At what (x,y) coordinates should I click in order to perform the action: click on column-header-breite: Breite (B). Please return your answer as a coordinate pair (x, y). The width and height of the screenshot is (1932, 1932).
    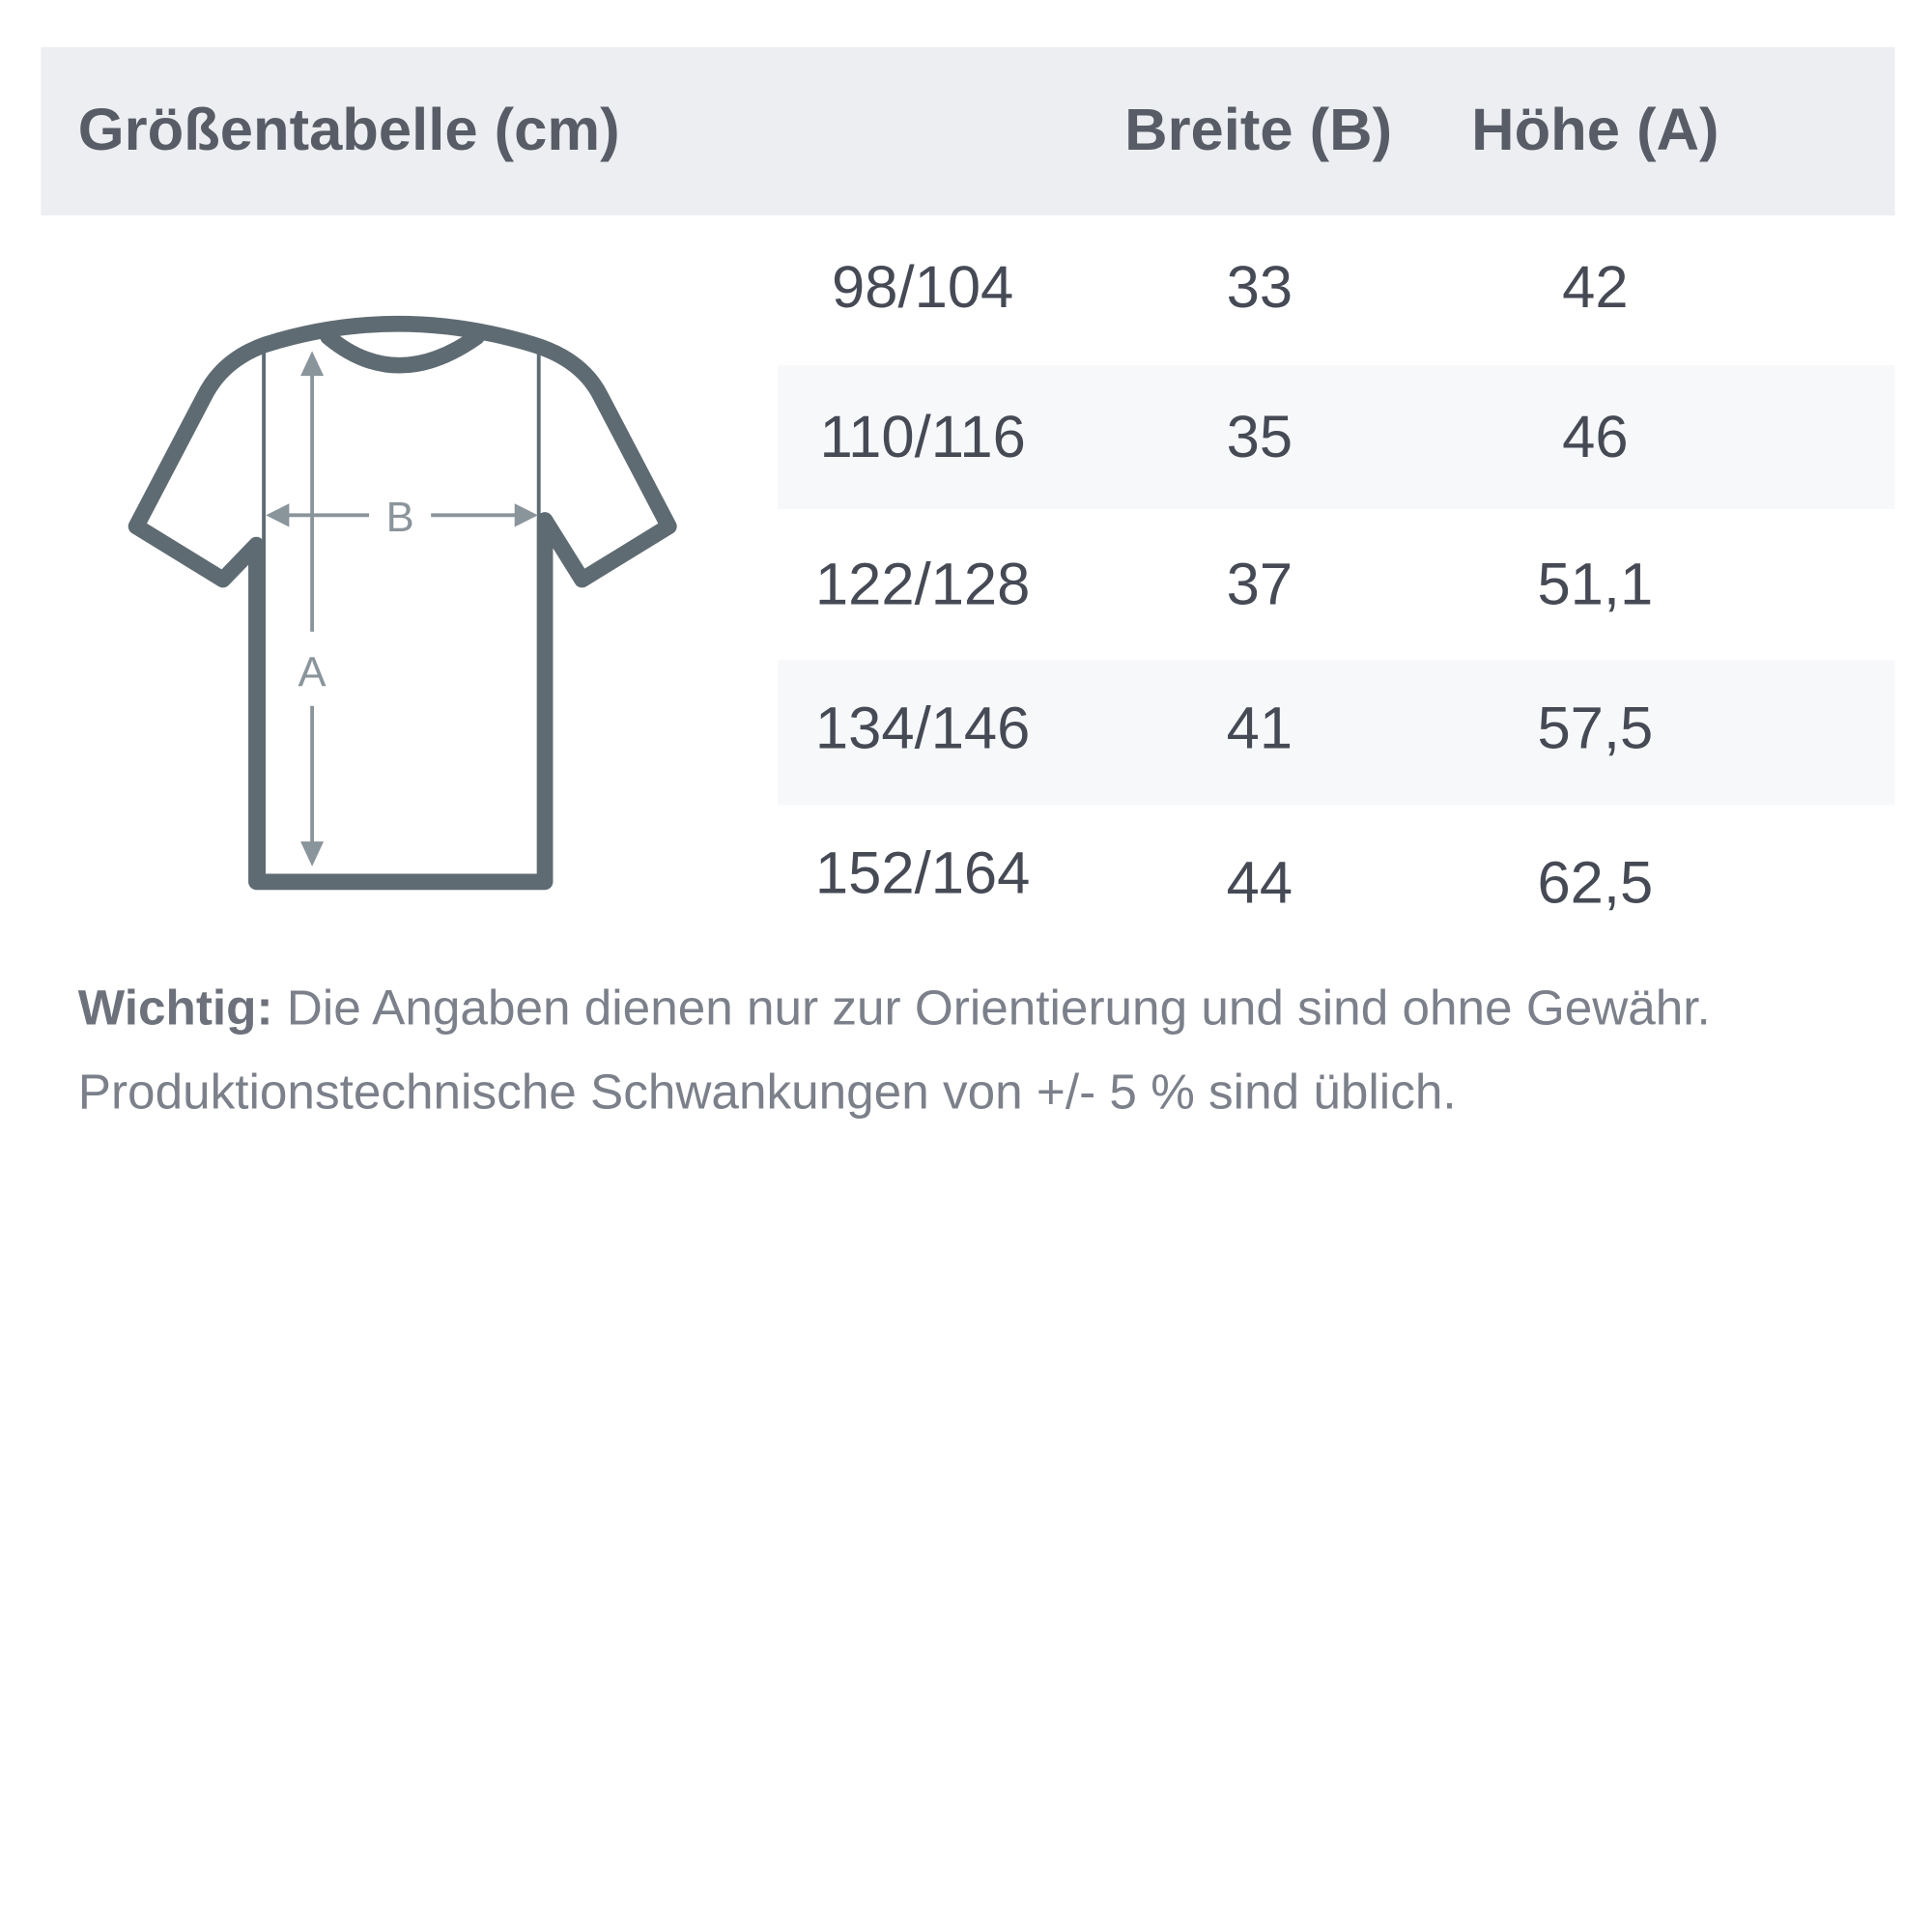
    Looking at the image, I should click on (1258, 131).